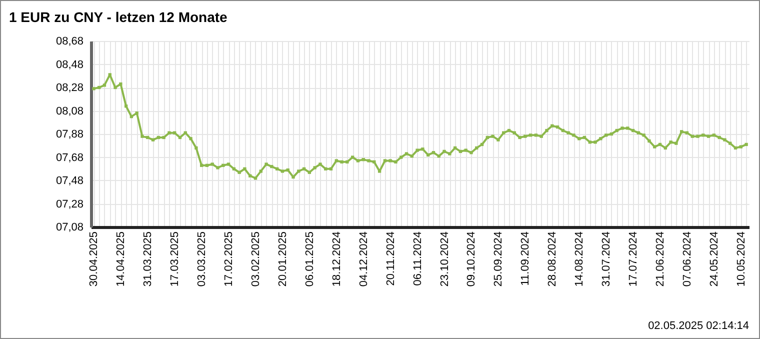 The width and height of the screenshot is (760, 339). What do you see at coordinates (70, 111) in the screenshot?
I see `y-tick-label: 08,08` at bounding box center [70, 111].